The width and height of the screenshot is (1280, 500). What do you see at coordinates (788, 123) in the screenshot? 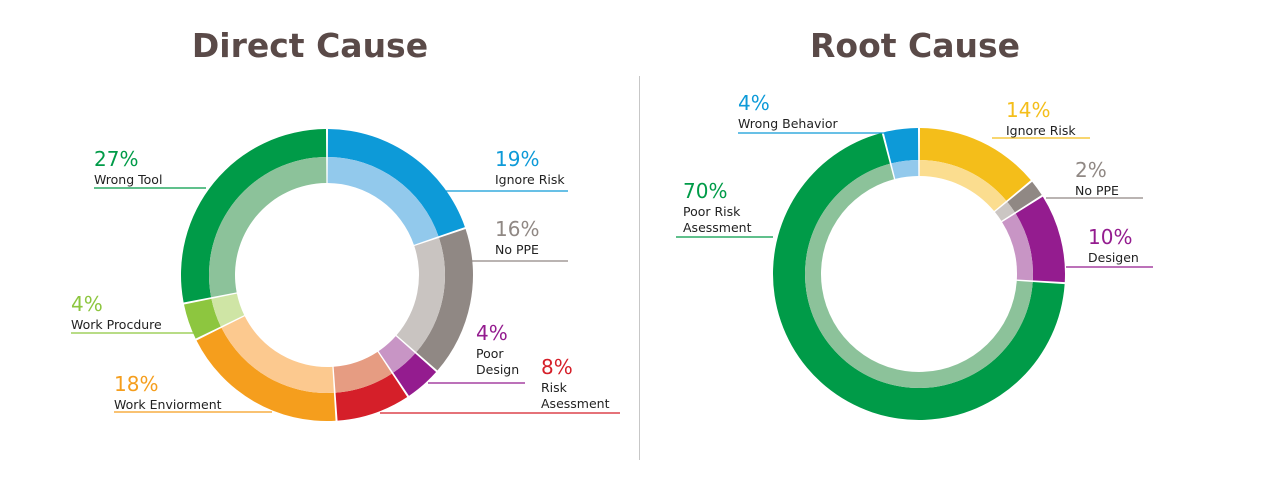
I see `wrong-behavior-category-label: Wrong Behavior` at bounding box center [788, 123].